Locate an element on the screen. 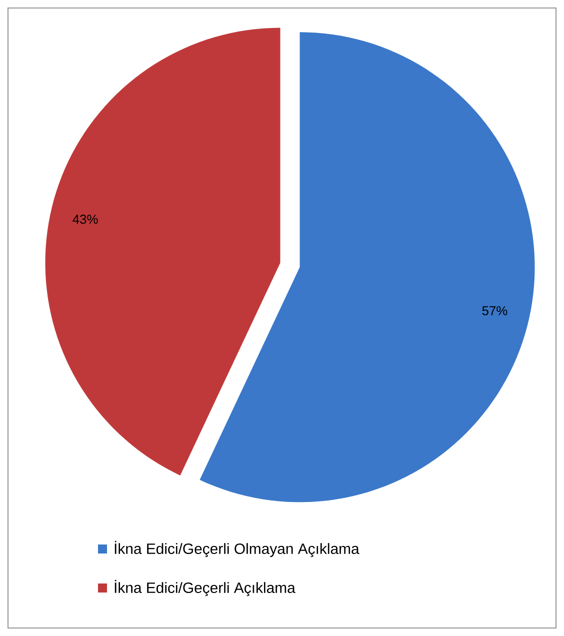  legend-label: İkna Edici/Geçerli Olmayan Açıklama is located at coordinates (237, 549).